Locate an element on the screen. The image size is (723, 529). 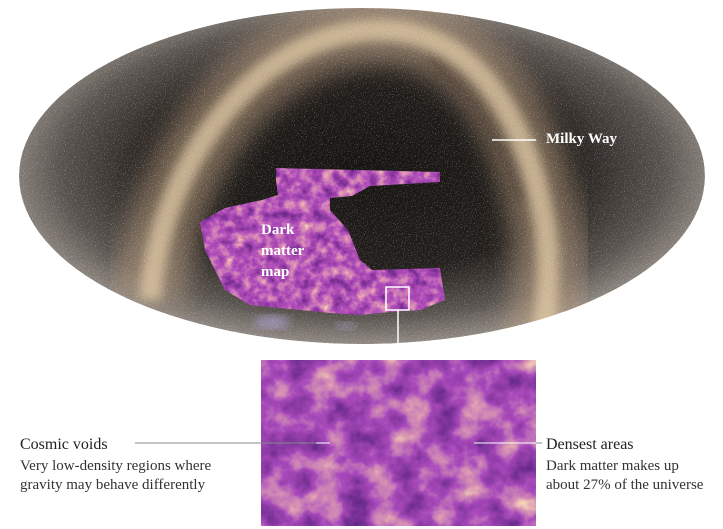
milky-way-label: Milky Way is located at coordinates (581, 139).